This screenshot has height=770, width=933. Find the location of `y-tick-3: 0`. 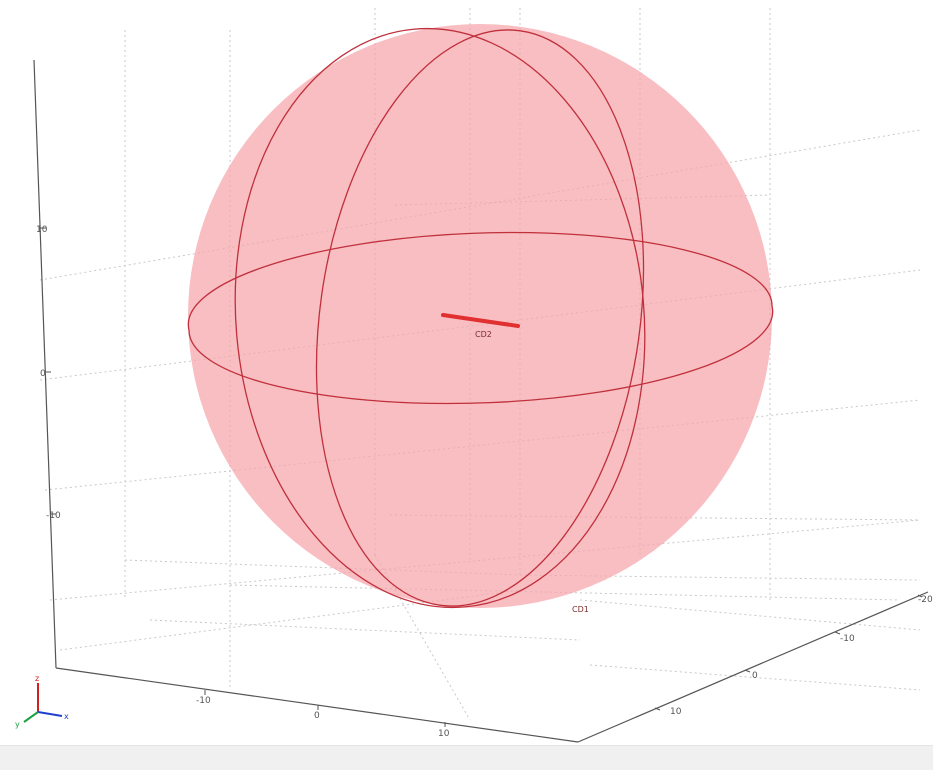

y-tick-3: 0 is located at coordinates (755, 676).